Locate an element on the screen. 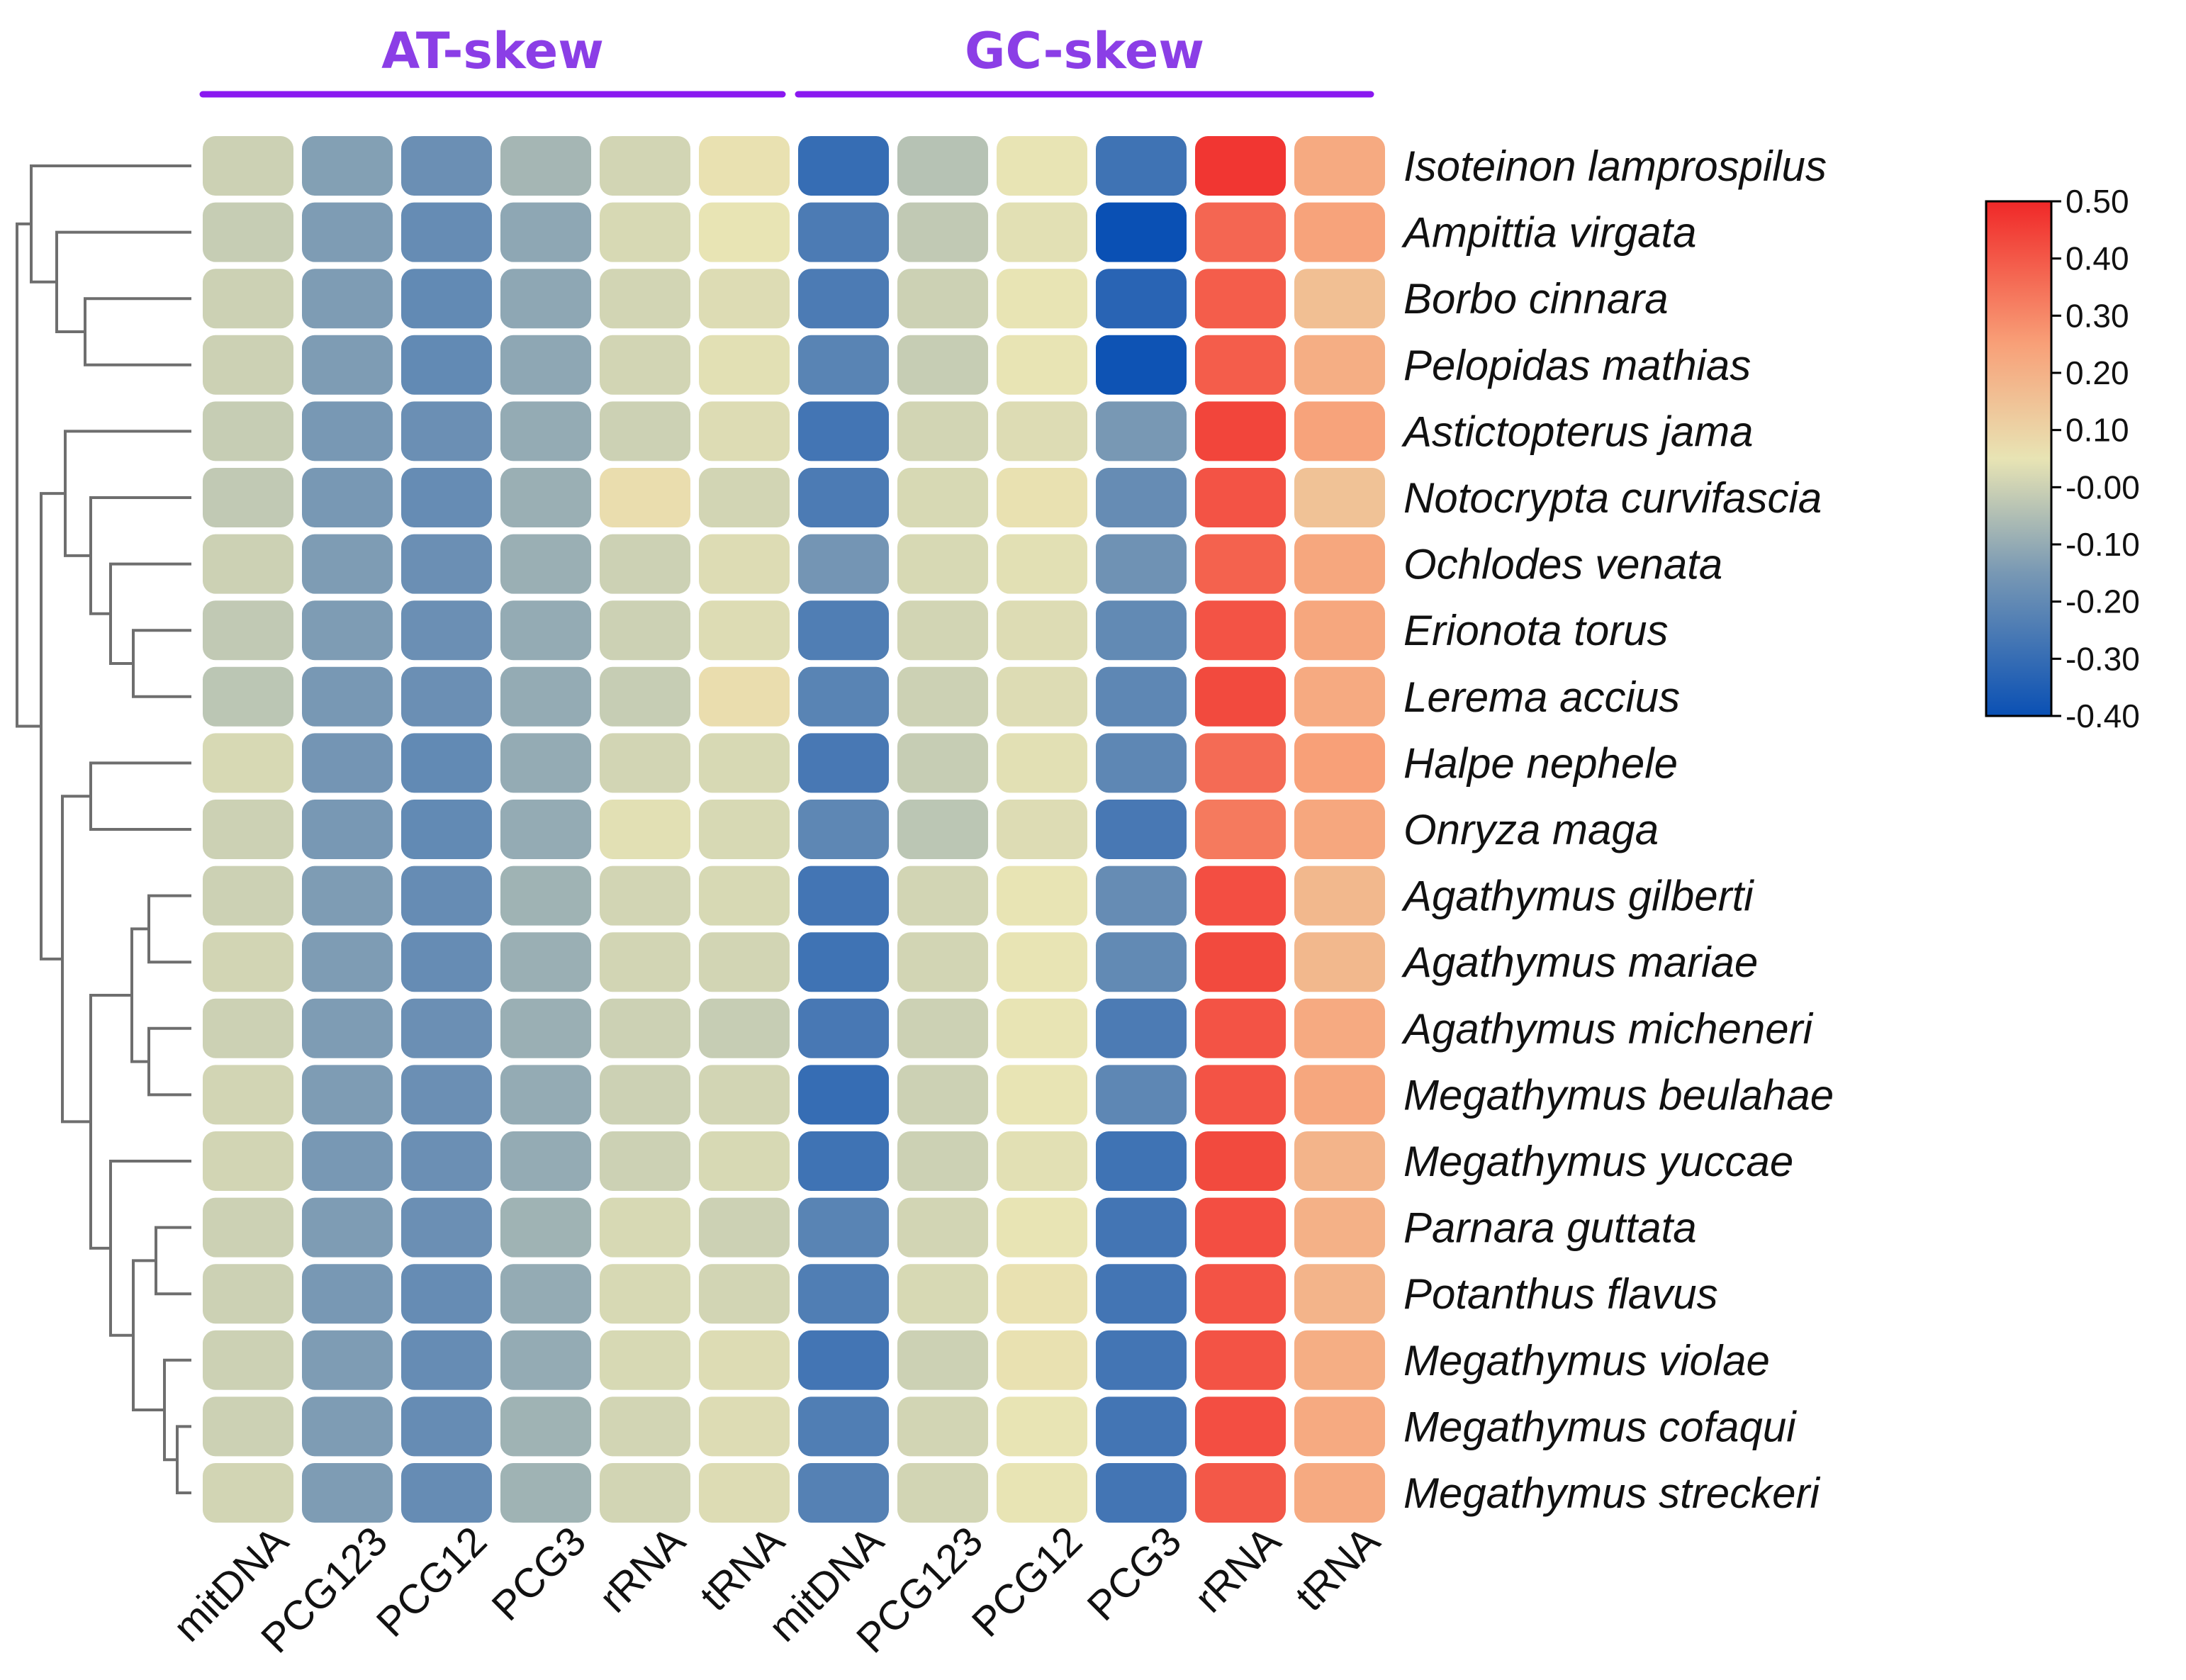  colorbar-tick-label: 0.30 is located at coordinates (2097, 315).